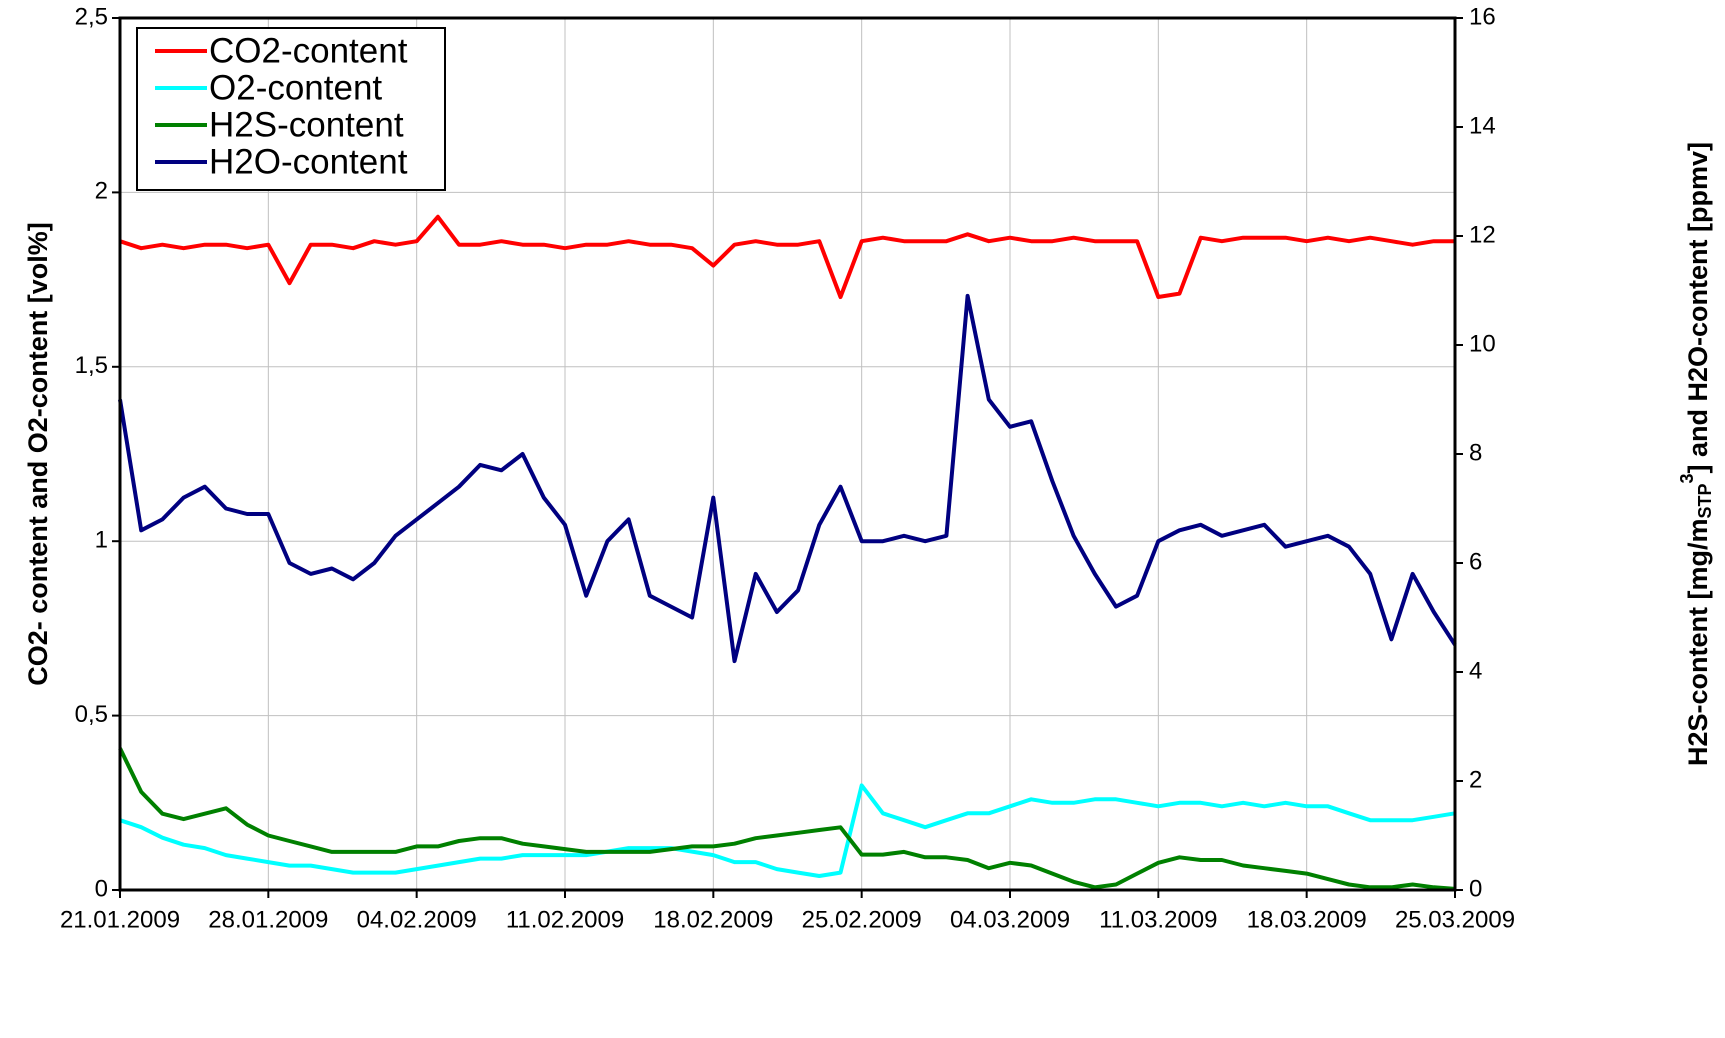 This screenshot has height=1038, width=1725. What do you see at coordinates (1010, 919) in the screenshot?
I see `x-tick-label: 04.03.2009` at bounding box center [1010, 919].